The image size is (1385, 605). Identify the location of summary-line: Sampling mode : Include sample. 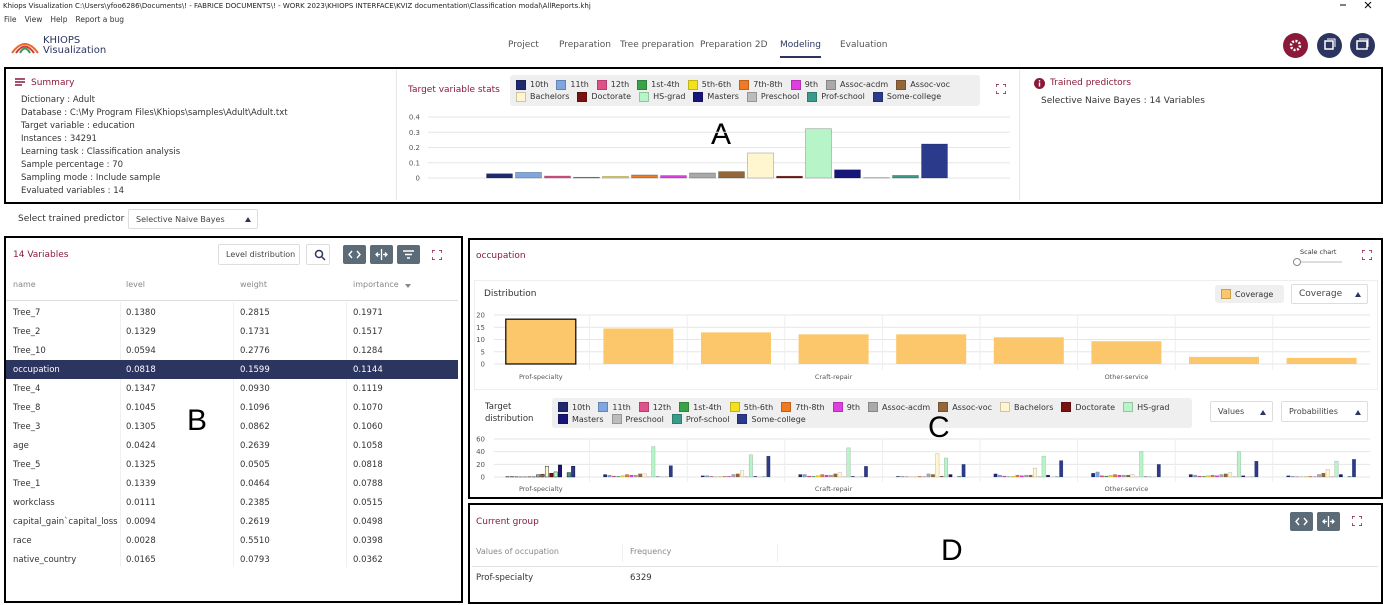
(91, 178).